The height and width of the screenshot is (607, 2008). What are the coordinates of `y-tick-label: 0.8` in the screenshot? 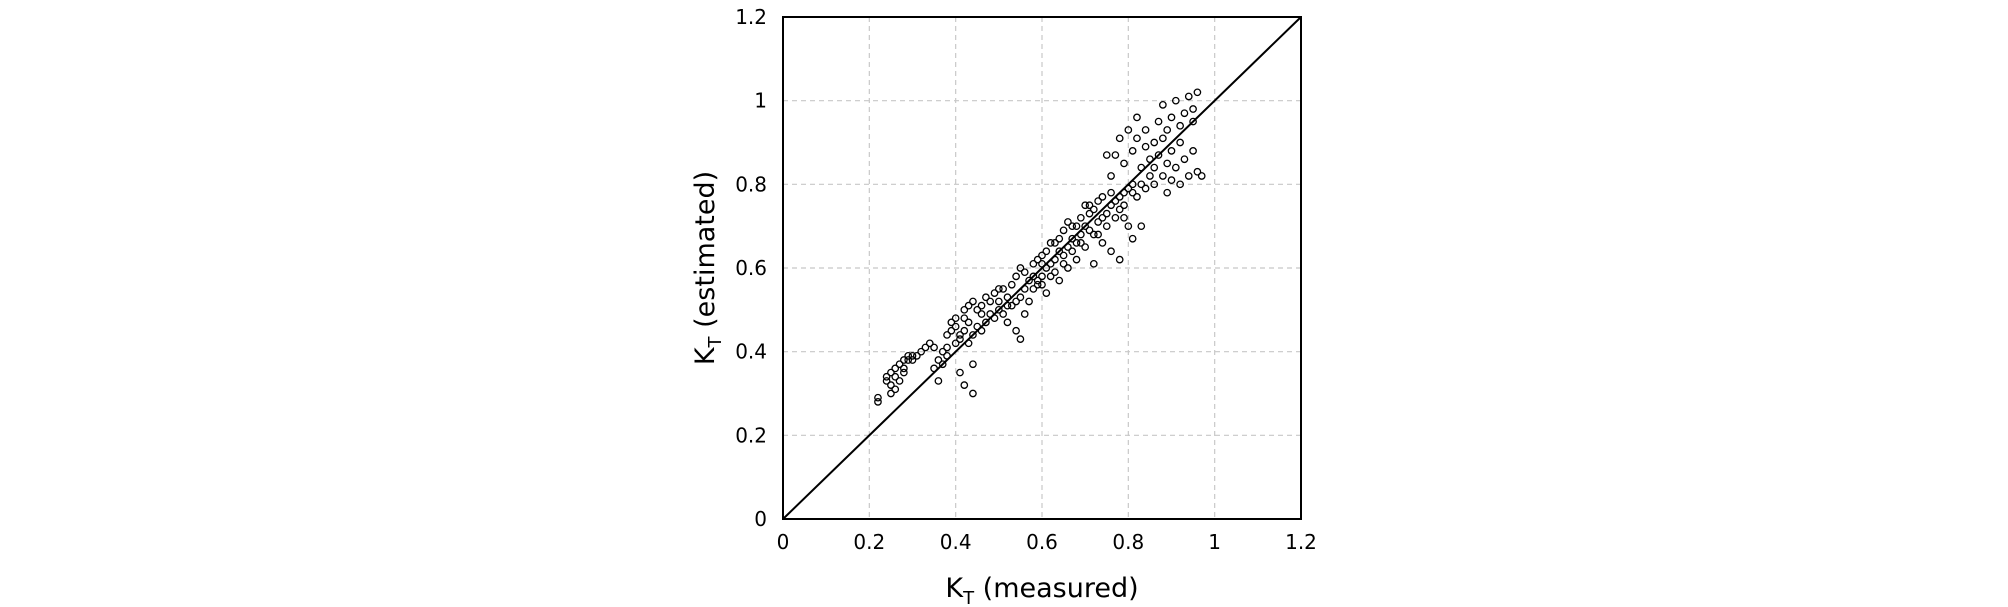 It's located at (751, 184).